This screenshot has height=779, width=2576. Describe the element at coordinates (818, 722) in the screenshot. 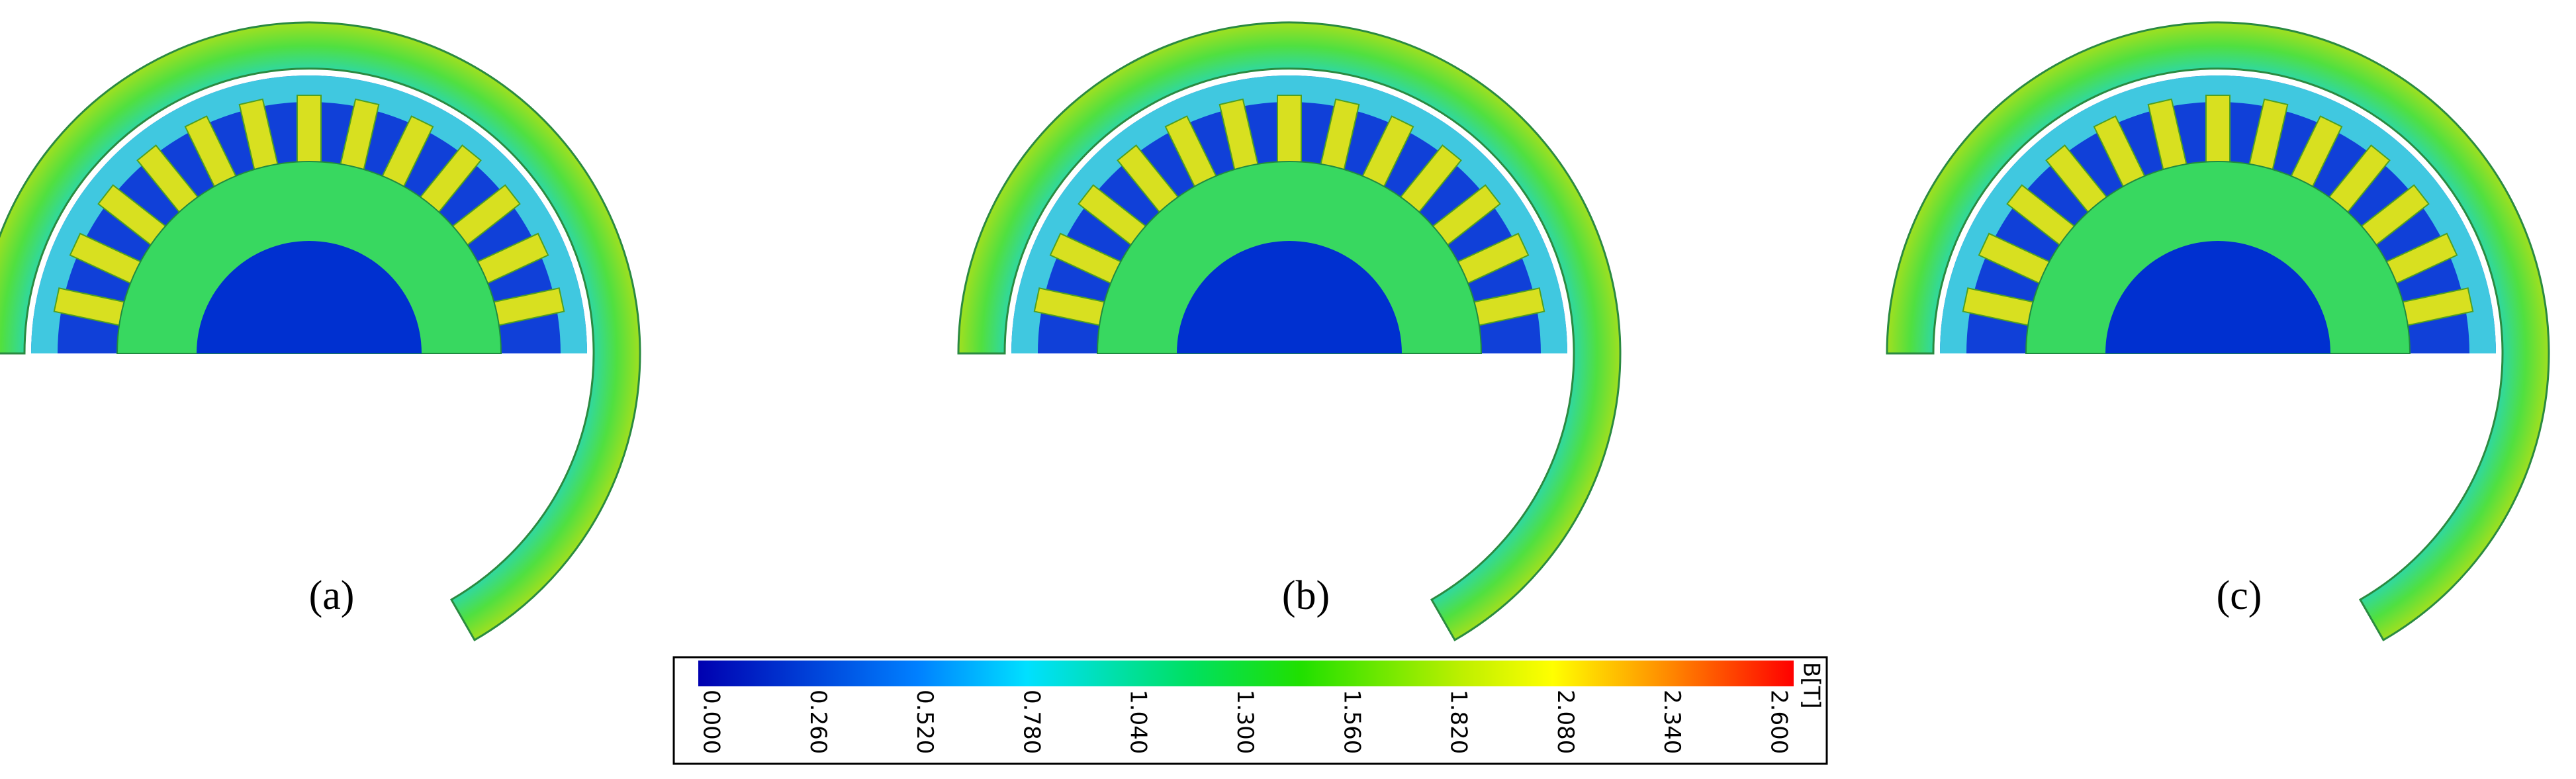

I see `colorbar-tick-label: 0.260` at that location.